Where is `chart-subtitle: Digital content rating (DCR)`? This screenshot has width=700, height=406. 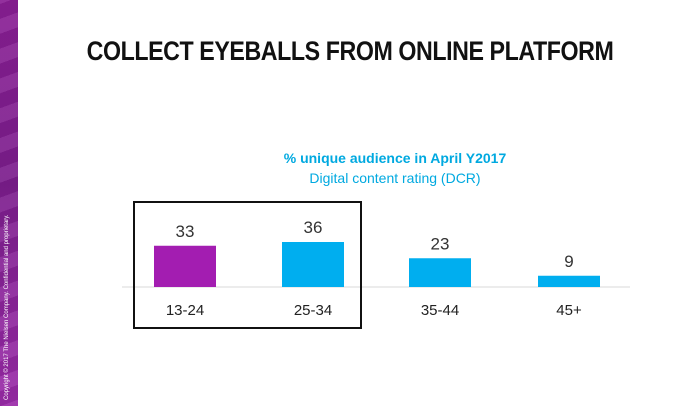 chart-subtitle: Digital content rating (DCR) is located at coordinates (395, 178).